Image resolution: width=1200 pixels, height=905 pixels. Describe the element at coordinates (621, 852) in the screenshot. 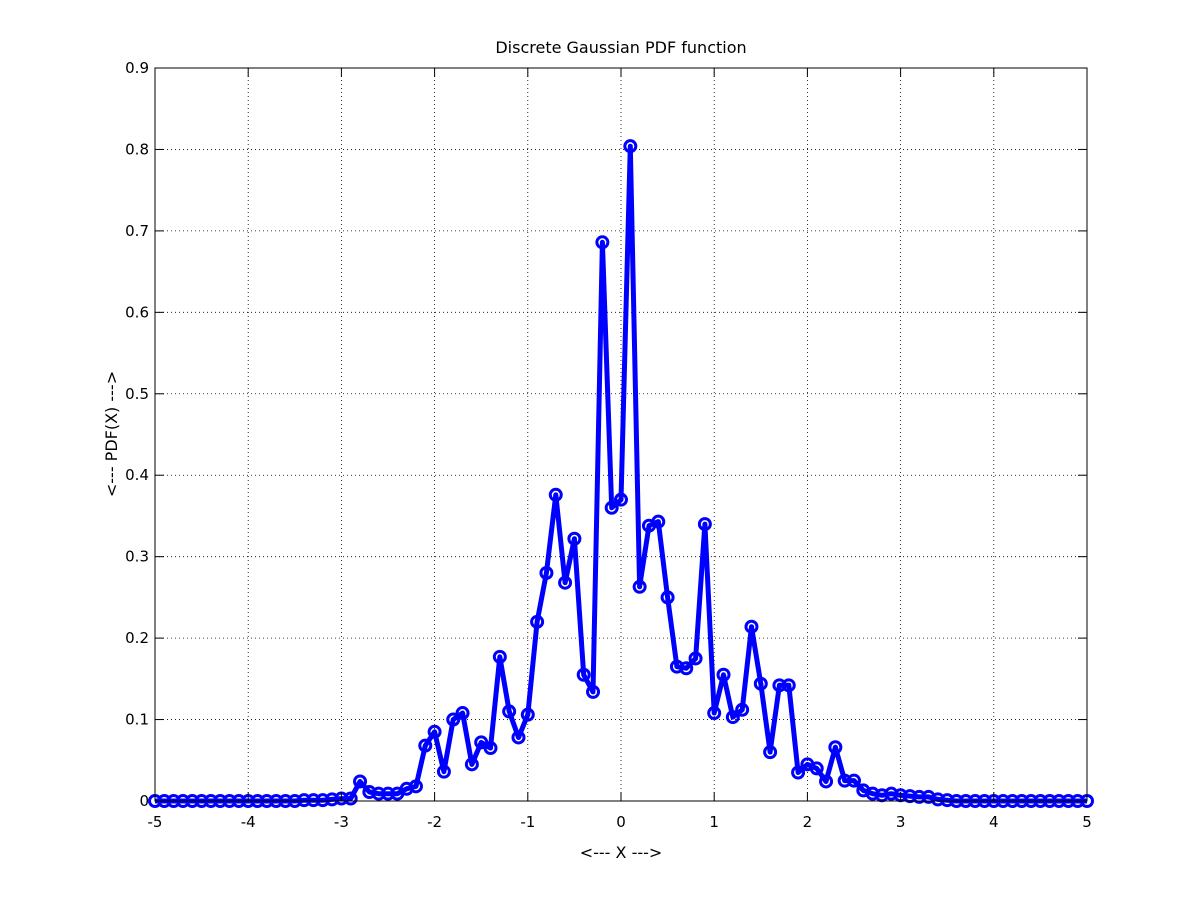

I see `x-axis-label: <--- X --->` at that location.